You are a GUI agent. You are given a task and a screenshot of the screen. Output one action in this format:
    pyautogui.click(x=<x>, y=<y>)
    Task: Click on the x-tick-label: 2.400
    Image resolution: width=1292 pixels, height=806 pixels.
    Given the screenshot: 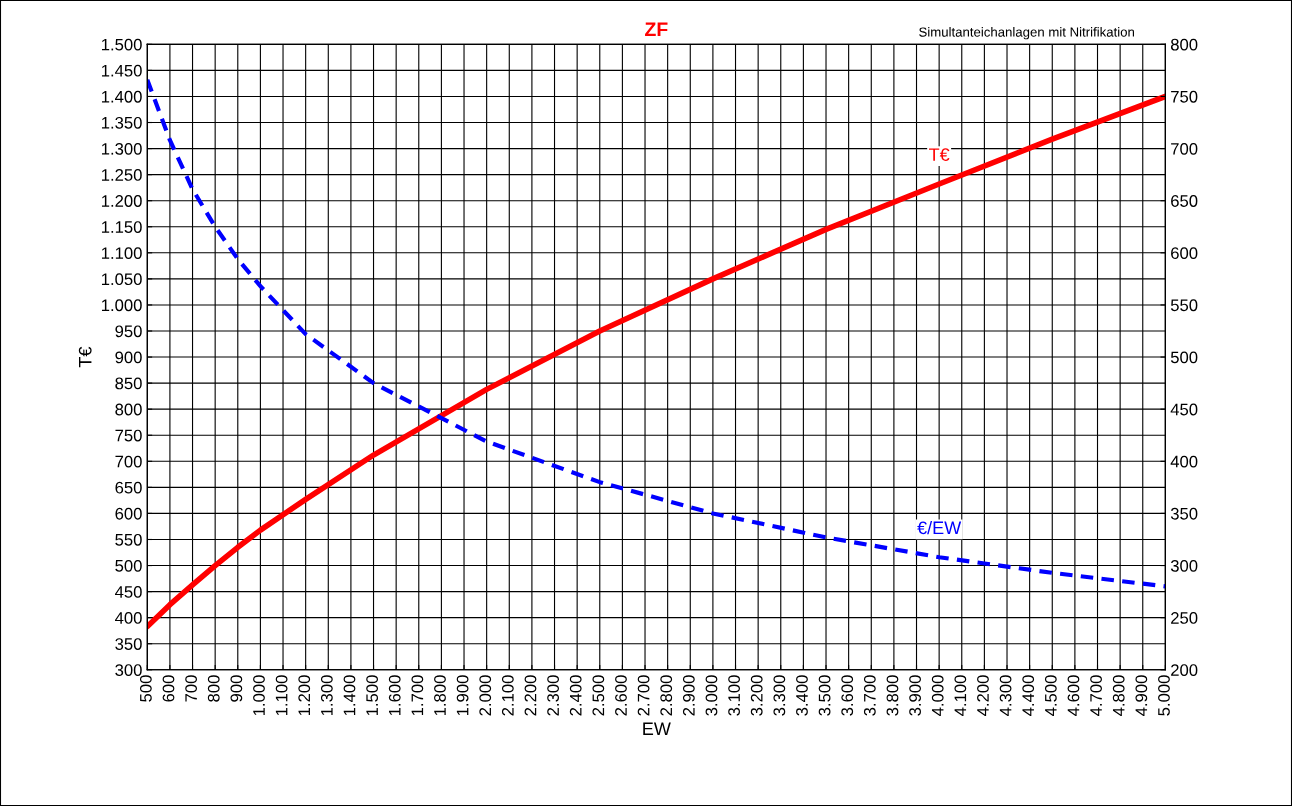 What is the action you would take?
    pyautogui.click(x=575, y=695)
    